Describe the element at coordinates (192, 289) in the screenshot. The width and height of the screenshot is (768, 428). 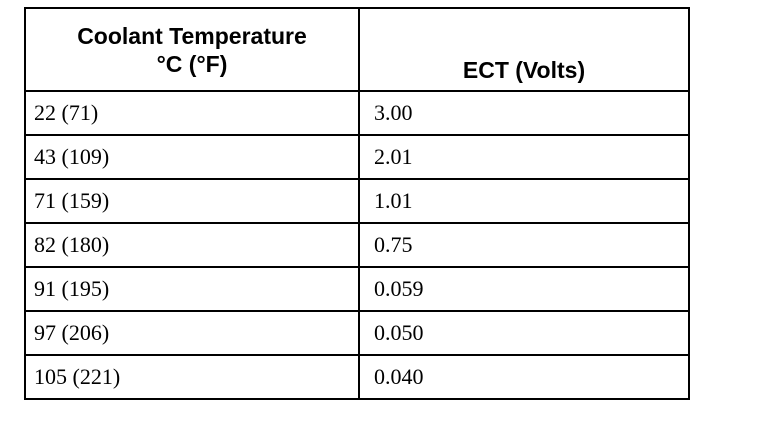
I see `temperature-cell: 91 (195)` at that location.